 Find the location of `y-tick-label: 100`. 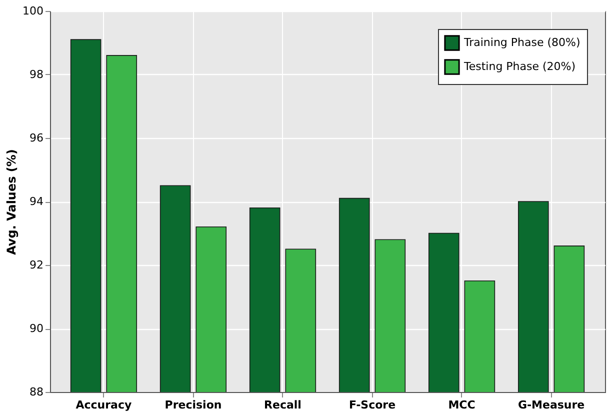

y-tick-label: 100 is located at coordinates (33, 11).